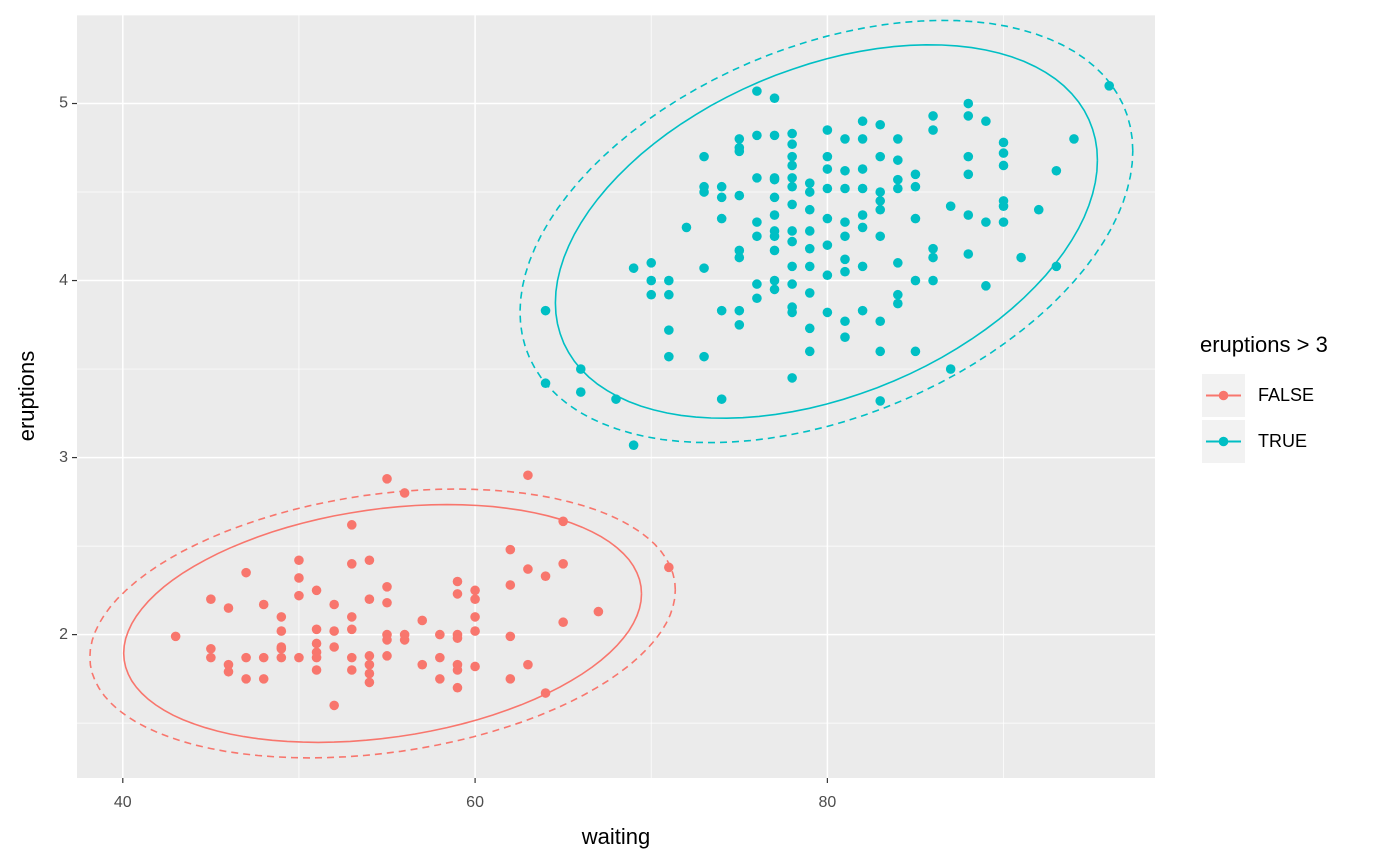 The width and height of the screenshot is (1400, 866). What do you see at coordinates (26, 396) in the screenshot?
I see `y-axis-title: eruptions` at bounding box center [26, 396].